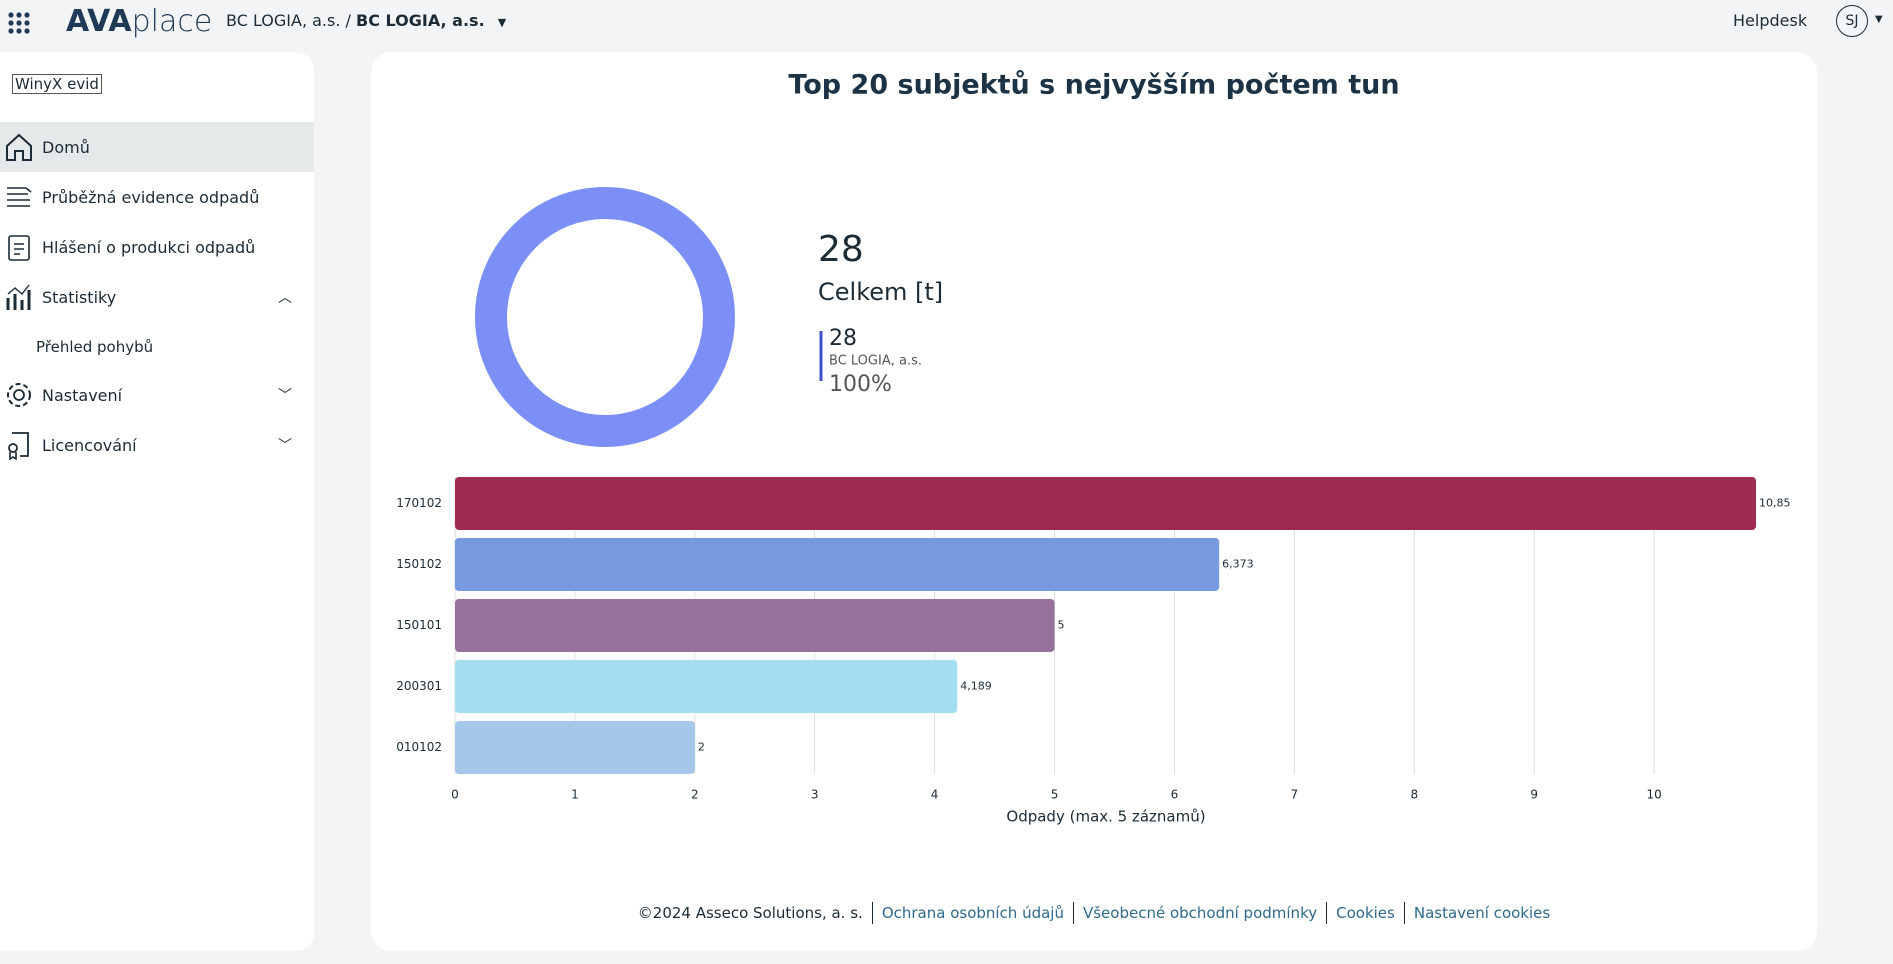  Describe the element at coordinates (1295, 795) in the screenshot. I see `x-tick-label: 7` at that location.